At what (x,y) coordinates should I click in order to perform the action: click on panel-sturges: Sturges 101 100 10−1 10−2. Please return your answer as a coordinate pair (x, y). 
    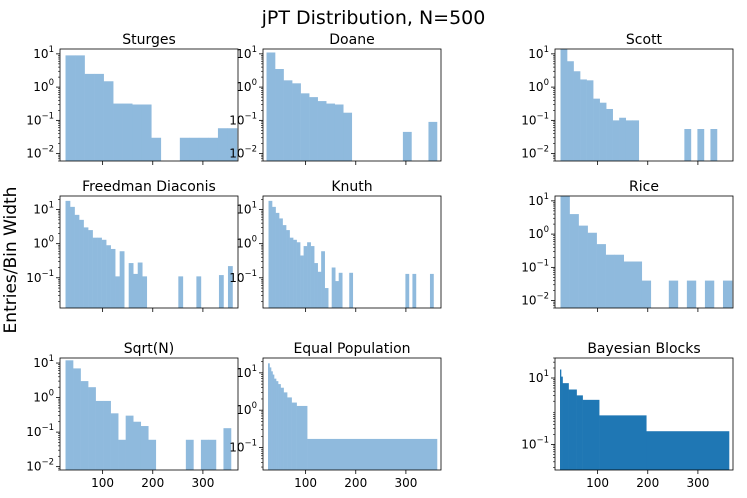
    Looking at the image, I should click on (132, 98).